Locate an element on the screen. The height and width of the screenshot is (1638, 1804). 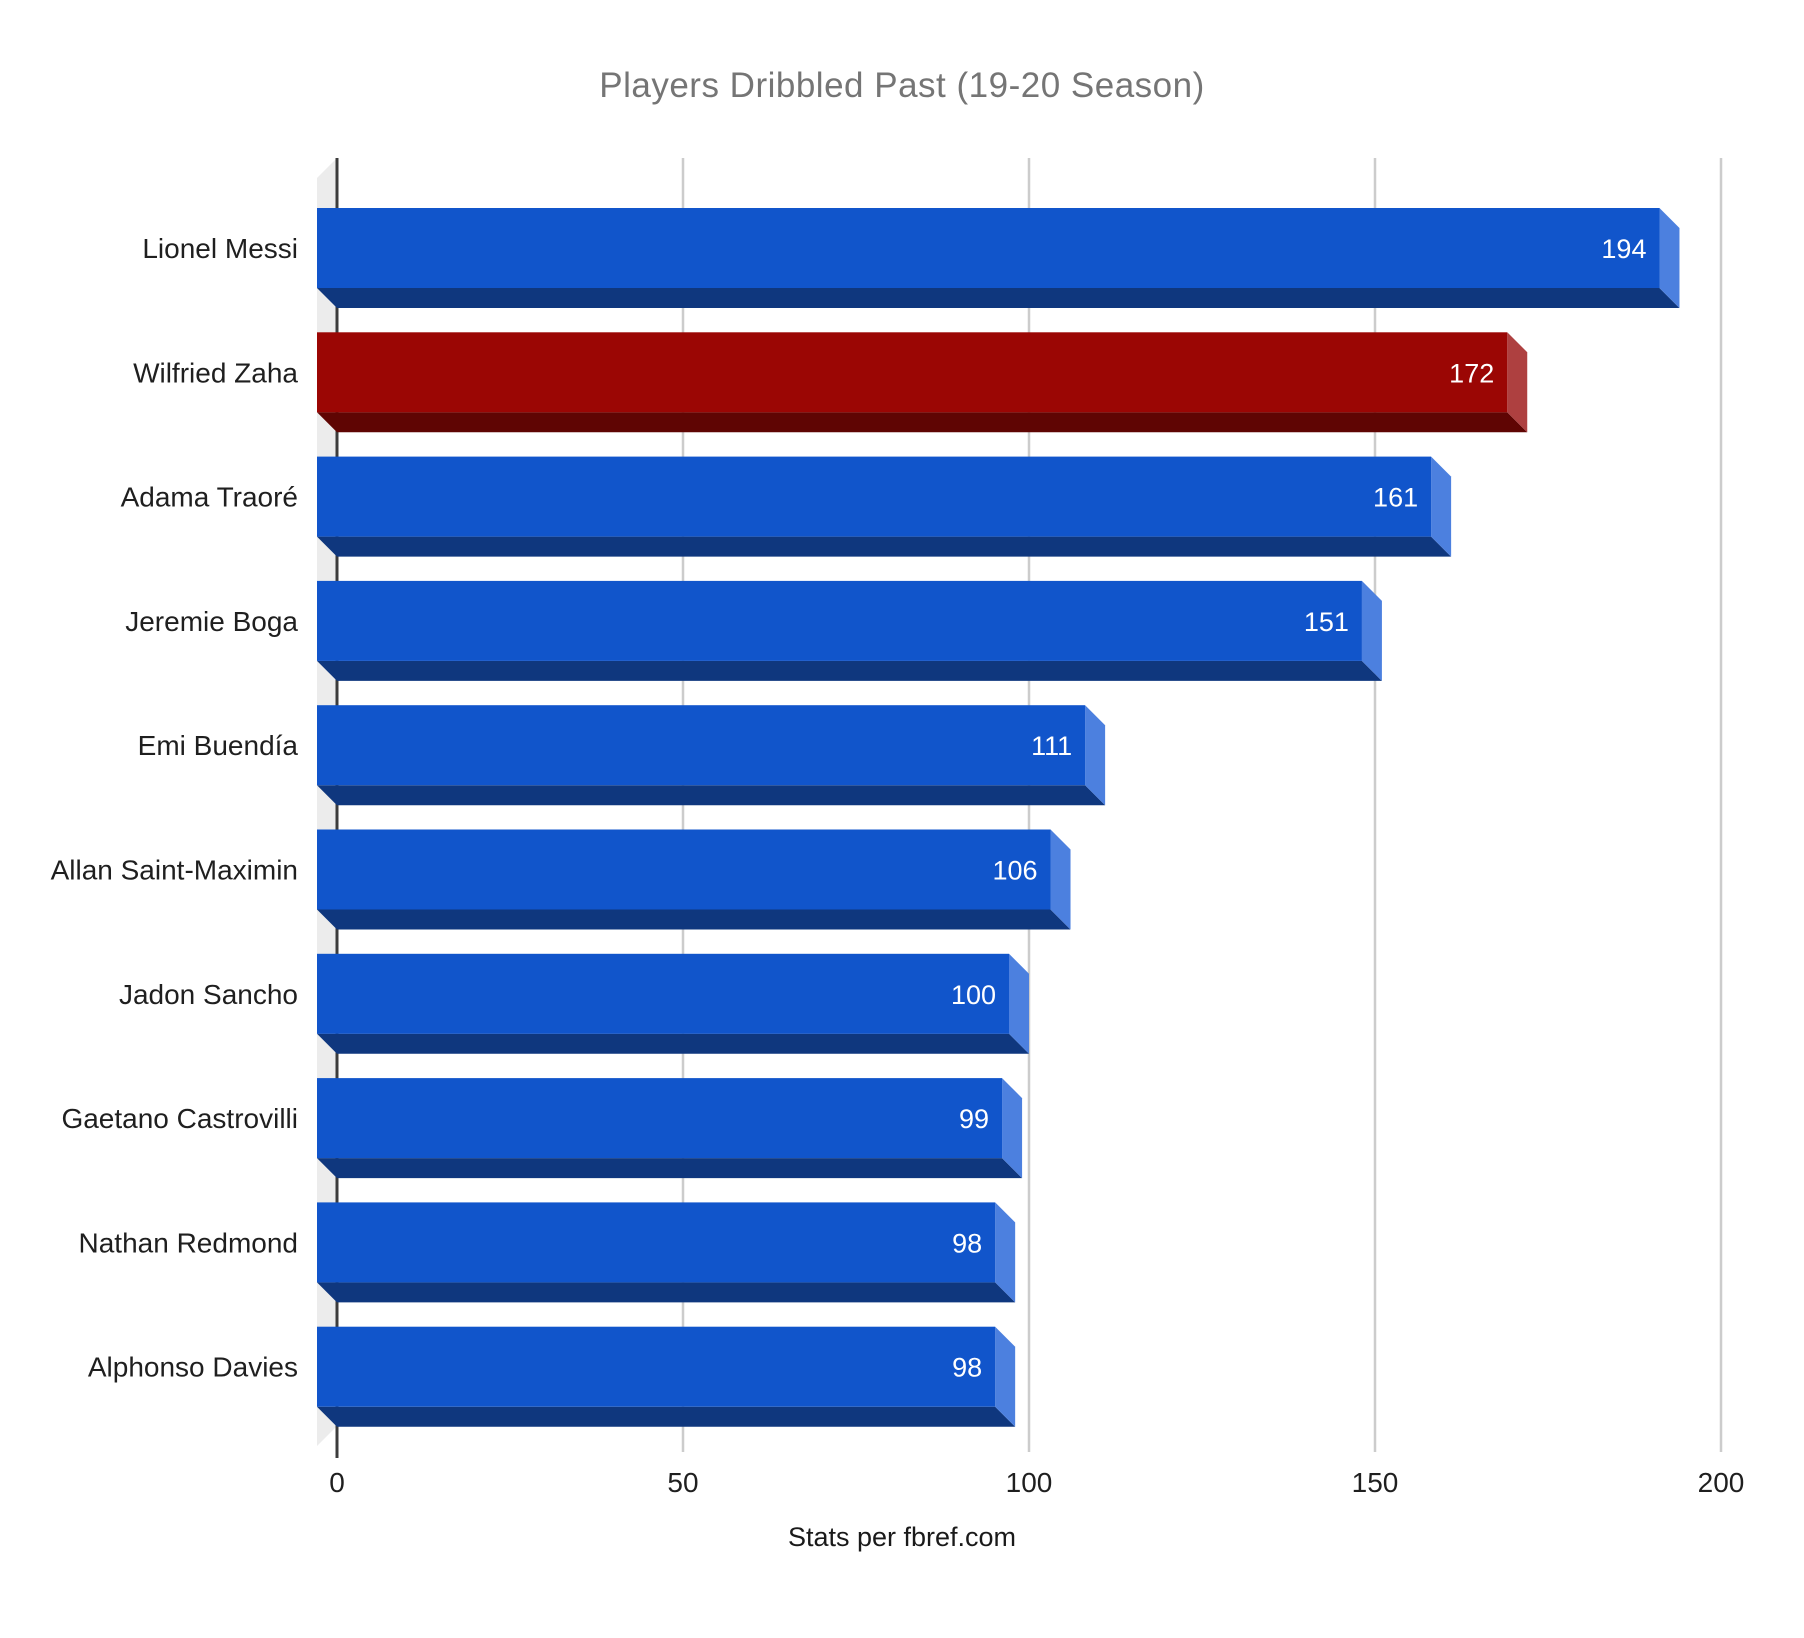
category-label: Lionel Messi is located at coordinates (220, 248).